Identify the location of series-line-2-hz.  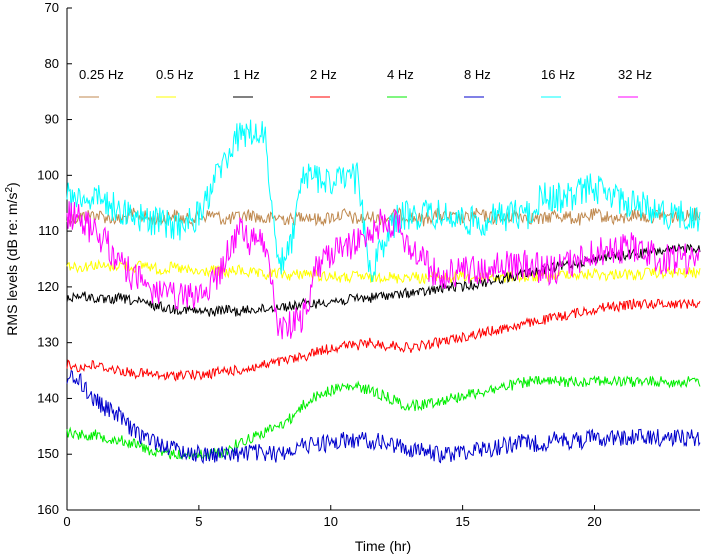
(383, 340).